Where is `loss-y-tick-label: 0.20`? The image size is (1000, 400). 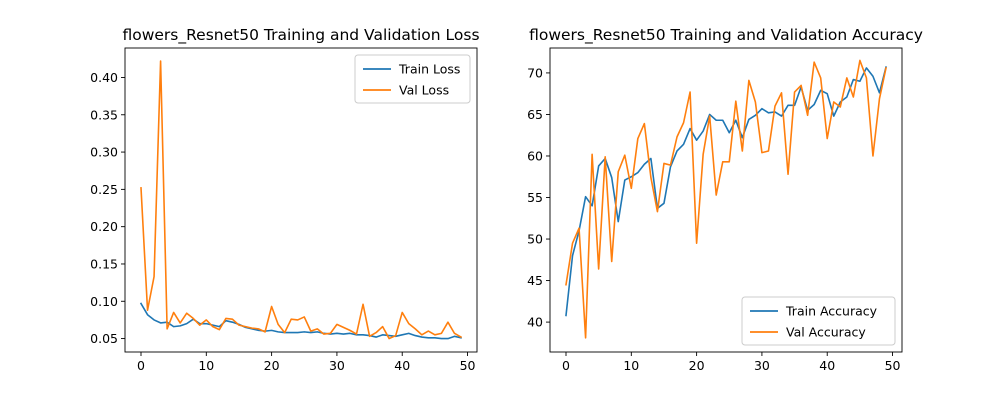 loss-y-tick-label: 0.20 is located at coordinates (104, 226).